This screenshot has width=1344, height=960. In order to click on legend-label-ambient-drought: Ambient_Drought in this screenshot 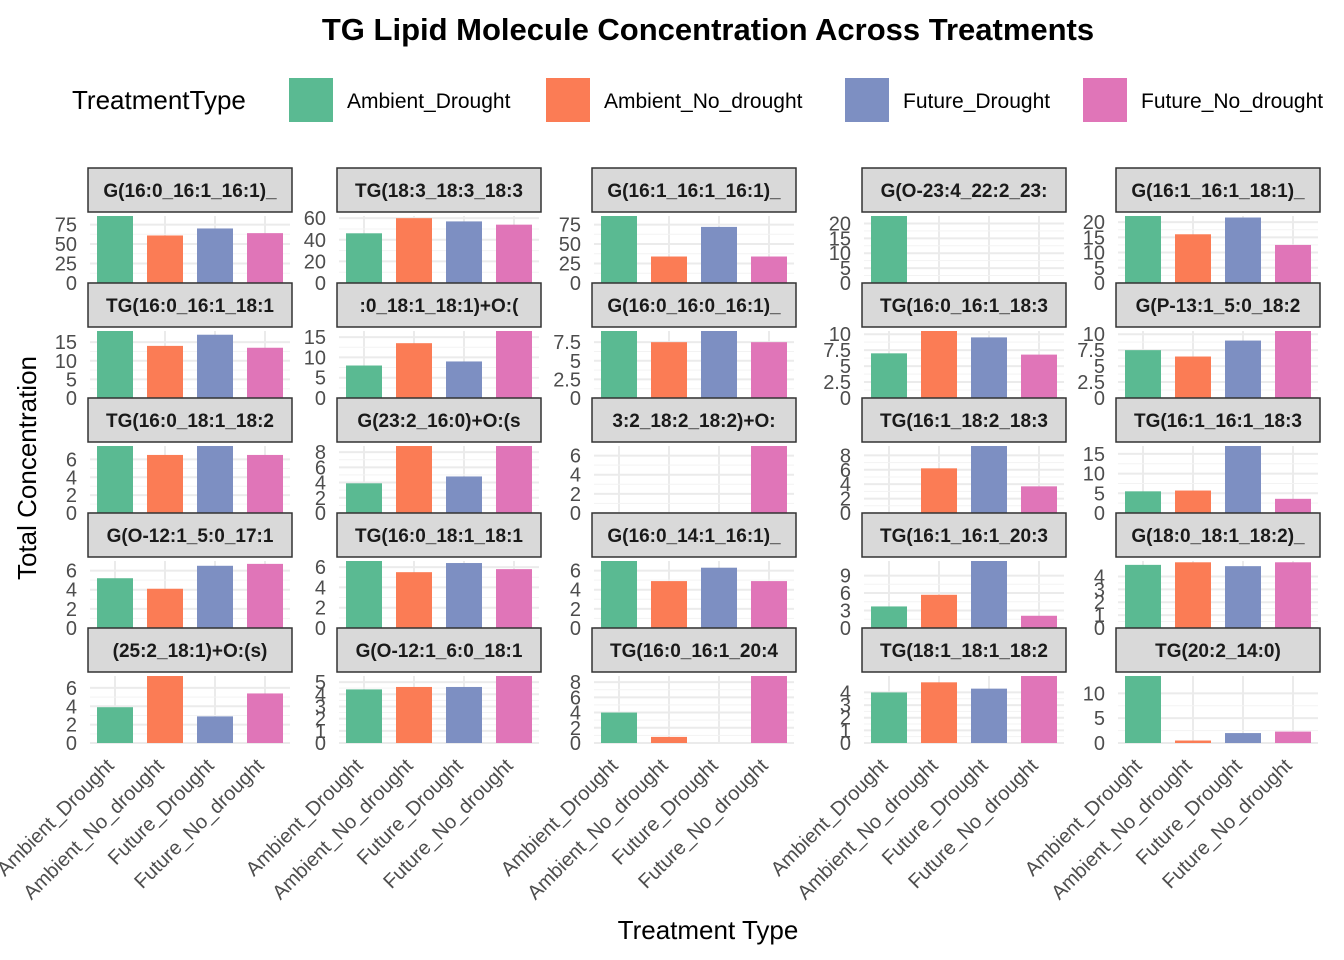, I will do `click(429, 101)`.